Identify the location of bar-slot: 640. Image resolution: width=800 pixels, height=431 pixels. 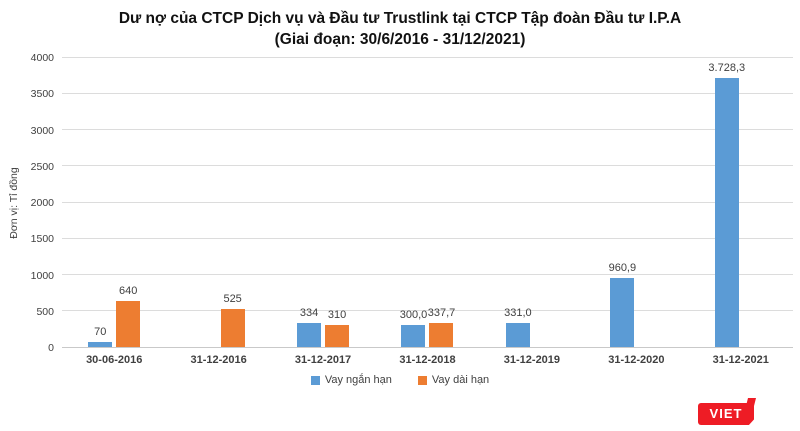
(128, 202).